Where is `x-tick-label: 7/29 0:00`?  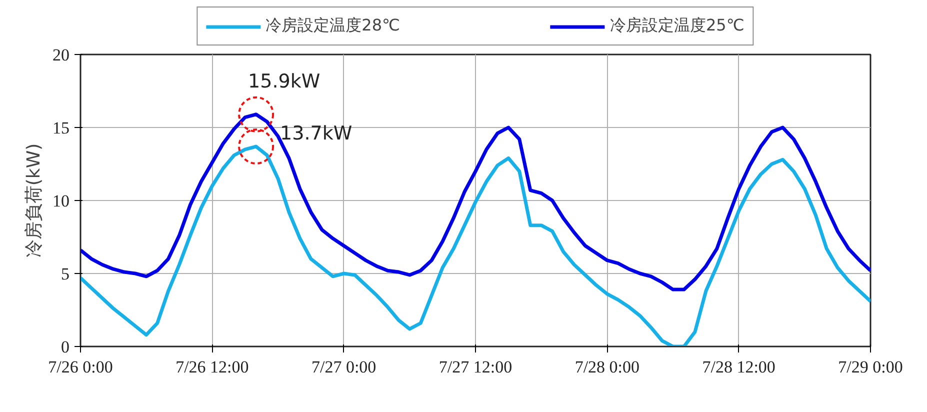
x-tick-label: 7/29 0:00 is located at coordinates (870, 367).